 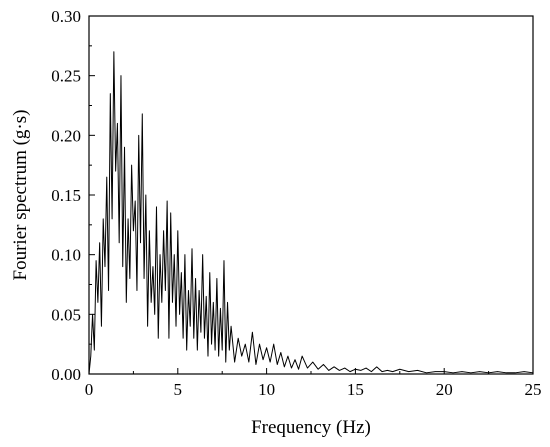 What do you see at coordinates (66, 135) in the screenshot?
I see `y-tick-label: 0.20` at bounding box center [66, 135].